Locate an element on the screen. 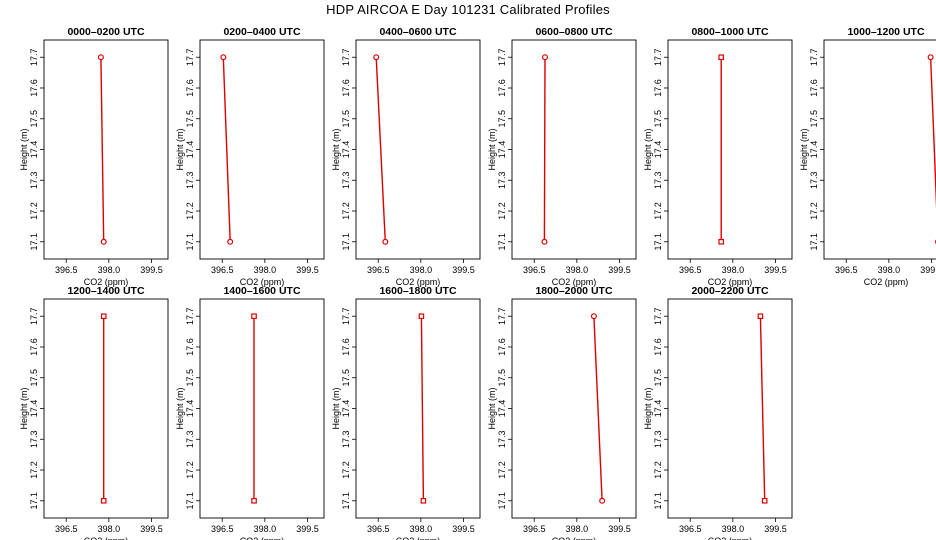 The width and height of the screenshot is (936, 540). panel-title: 2000–2200 UTC is located at coordinates (729, 291).